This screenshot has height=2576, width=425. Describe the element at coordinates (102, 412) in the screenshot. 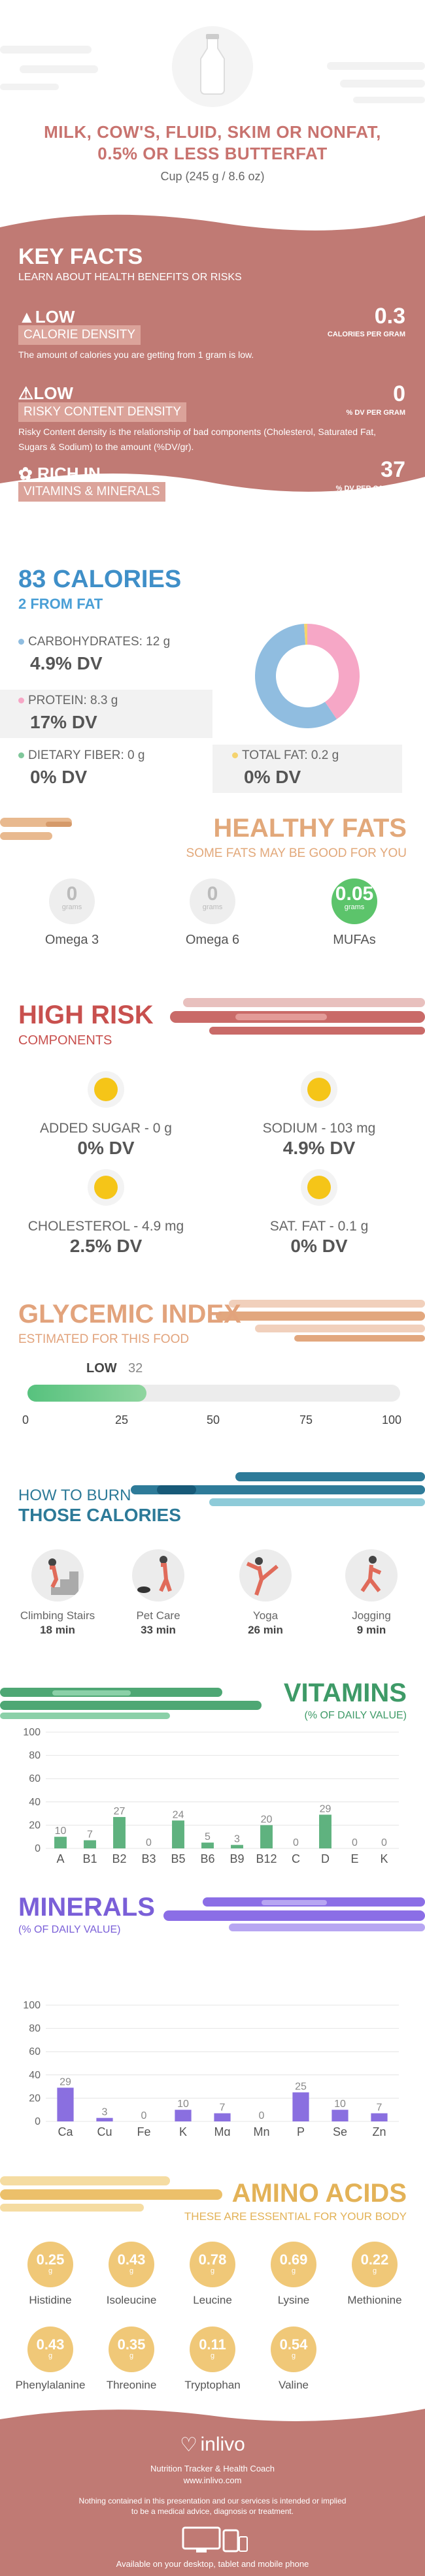

I see `risky-density-label: RISKY CONTENT DENSITY` at that location.